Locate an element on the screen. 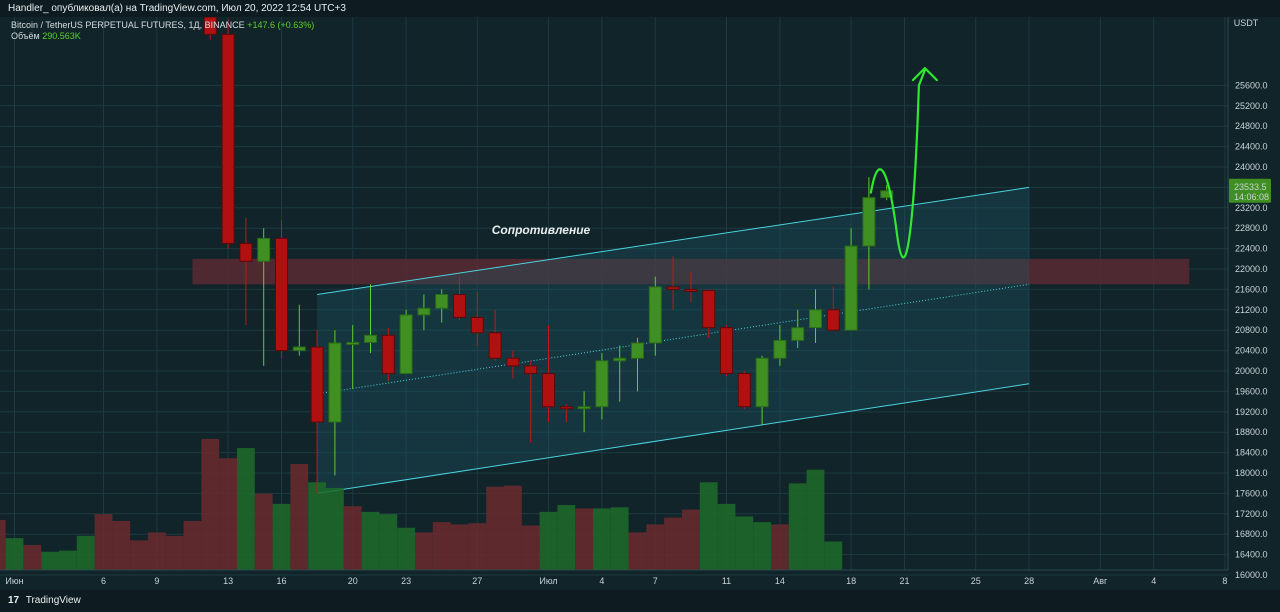  price-tick-label: 25600.0 is located at coordinates (1251, 85).